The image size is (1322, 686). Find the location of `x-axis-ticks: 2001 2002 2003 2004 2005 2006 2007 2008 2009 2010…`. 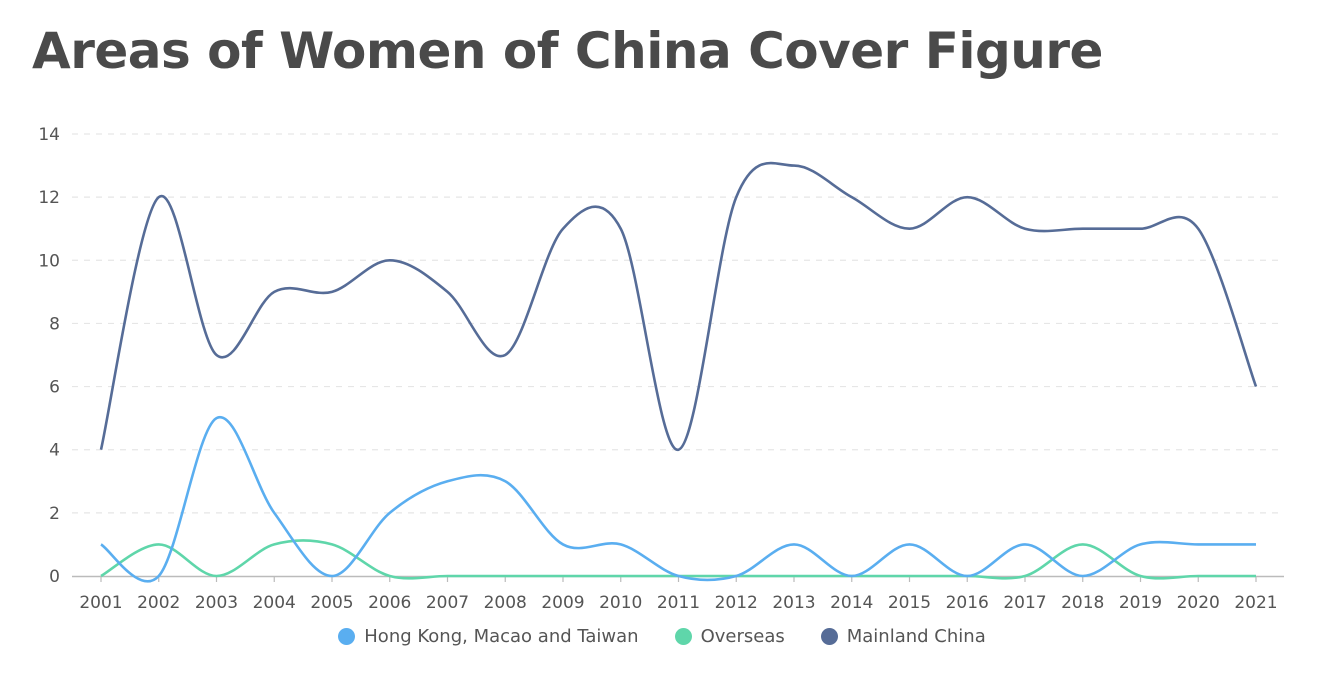

x-axis-ticks: 2001 2002 2003 2004 2005 2006 2007 2008 2009 2010… is located at coordinates (678, 594).